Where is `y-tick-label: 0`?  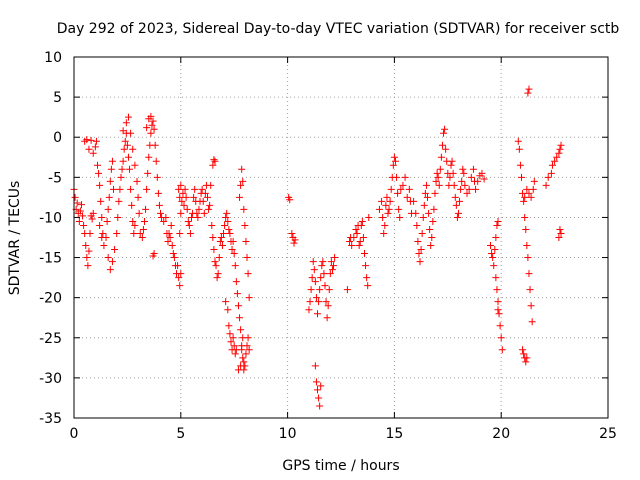
y-tick-label: 0 is located at coordinates (57, 138).